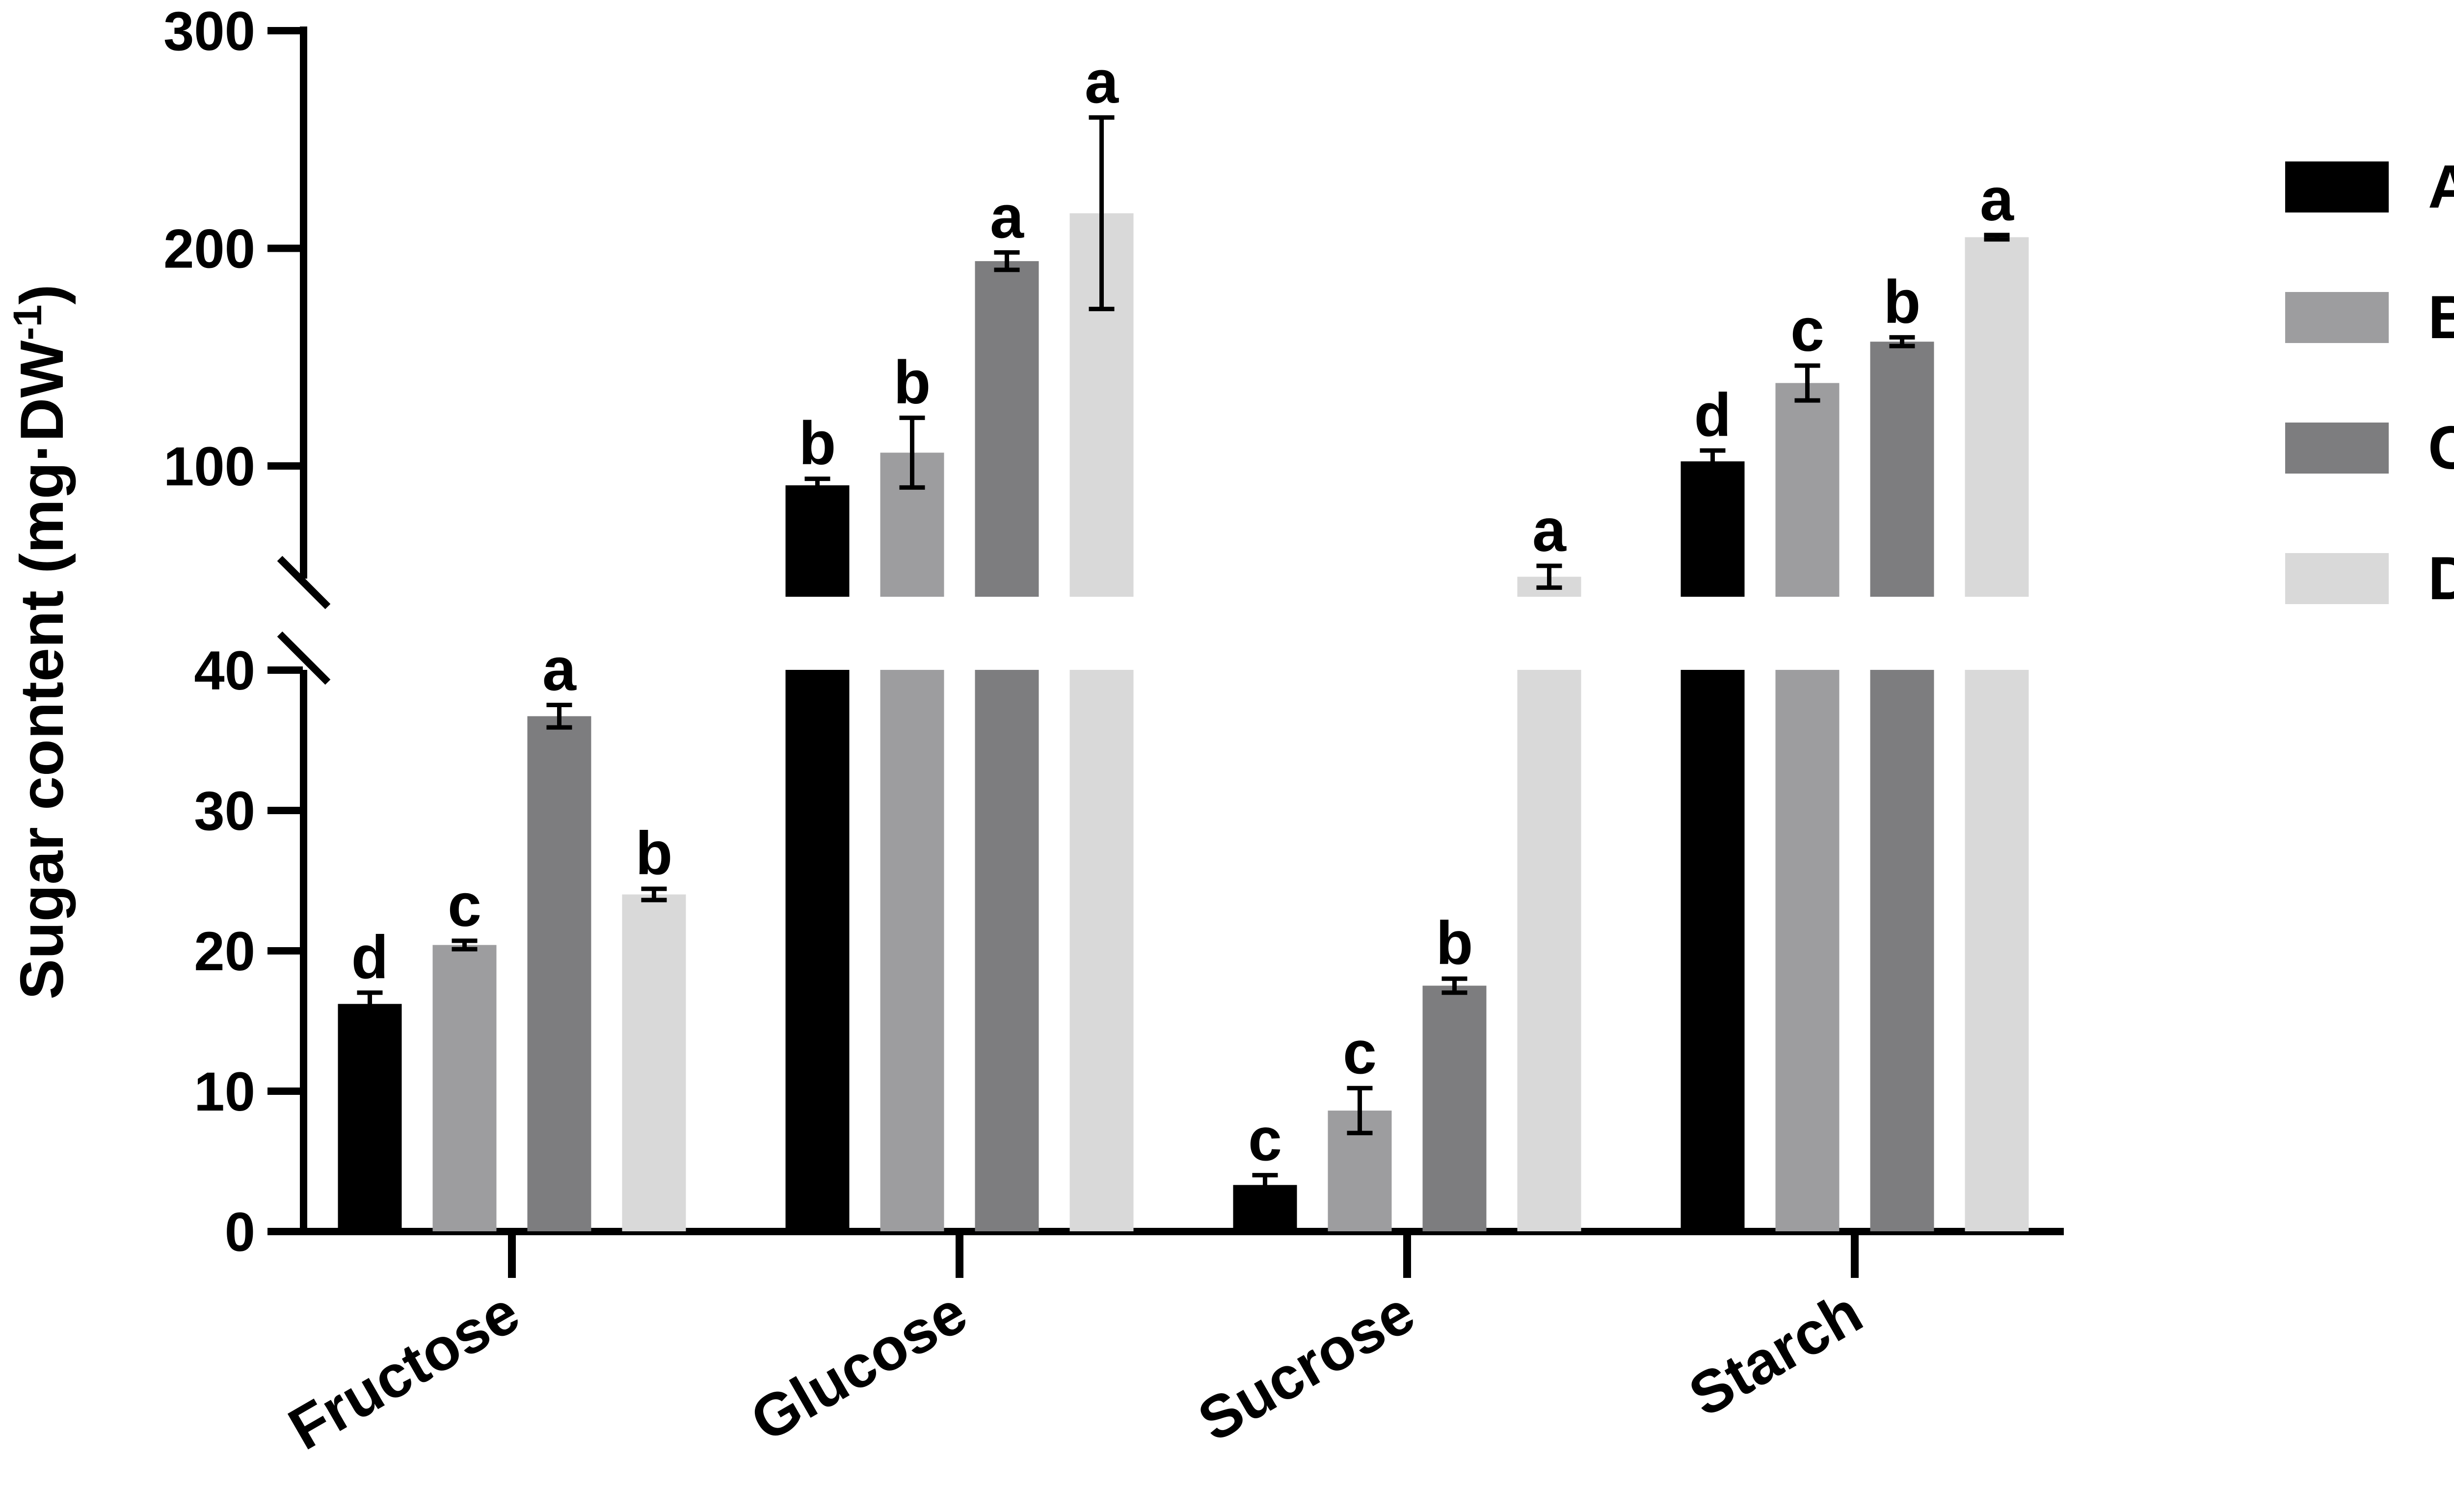 The image size is (2454, 1512). What do you see at coordinates (859, 1366) in the screenshot?
I see `x-tick-label: Glucose` at bounding box center [859, 1366].